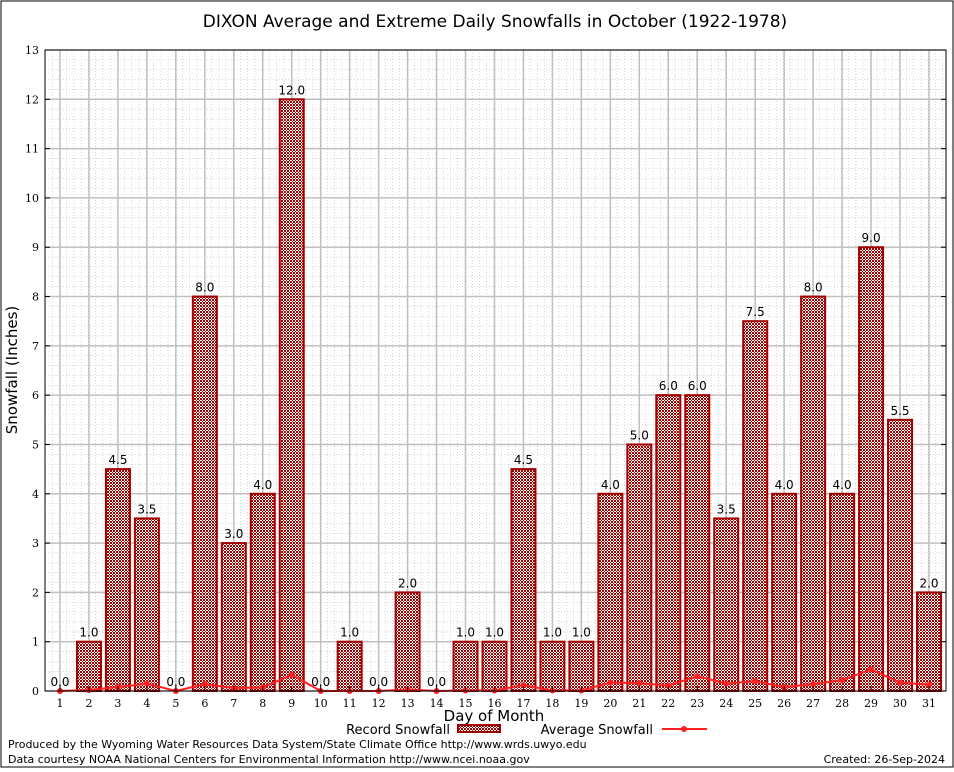 The width and height of the screenshot is (954, 772). What do you see at coordinates (321, 703) in the screenshot?
I see `x-tick-label: 10` at bounding box center [321, 703].